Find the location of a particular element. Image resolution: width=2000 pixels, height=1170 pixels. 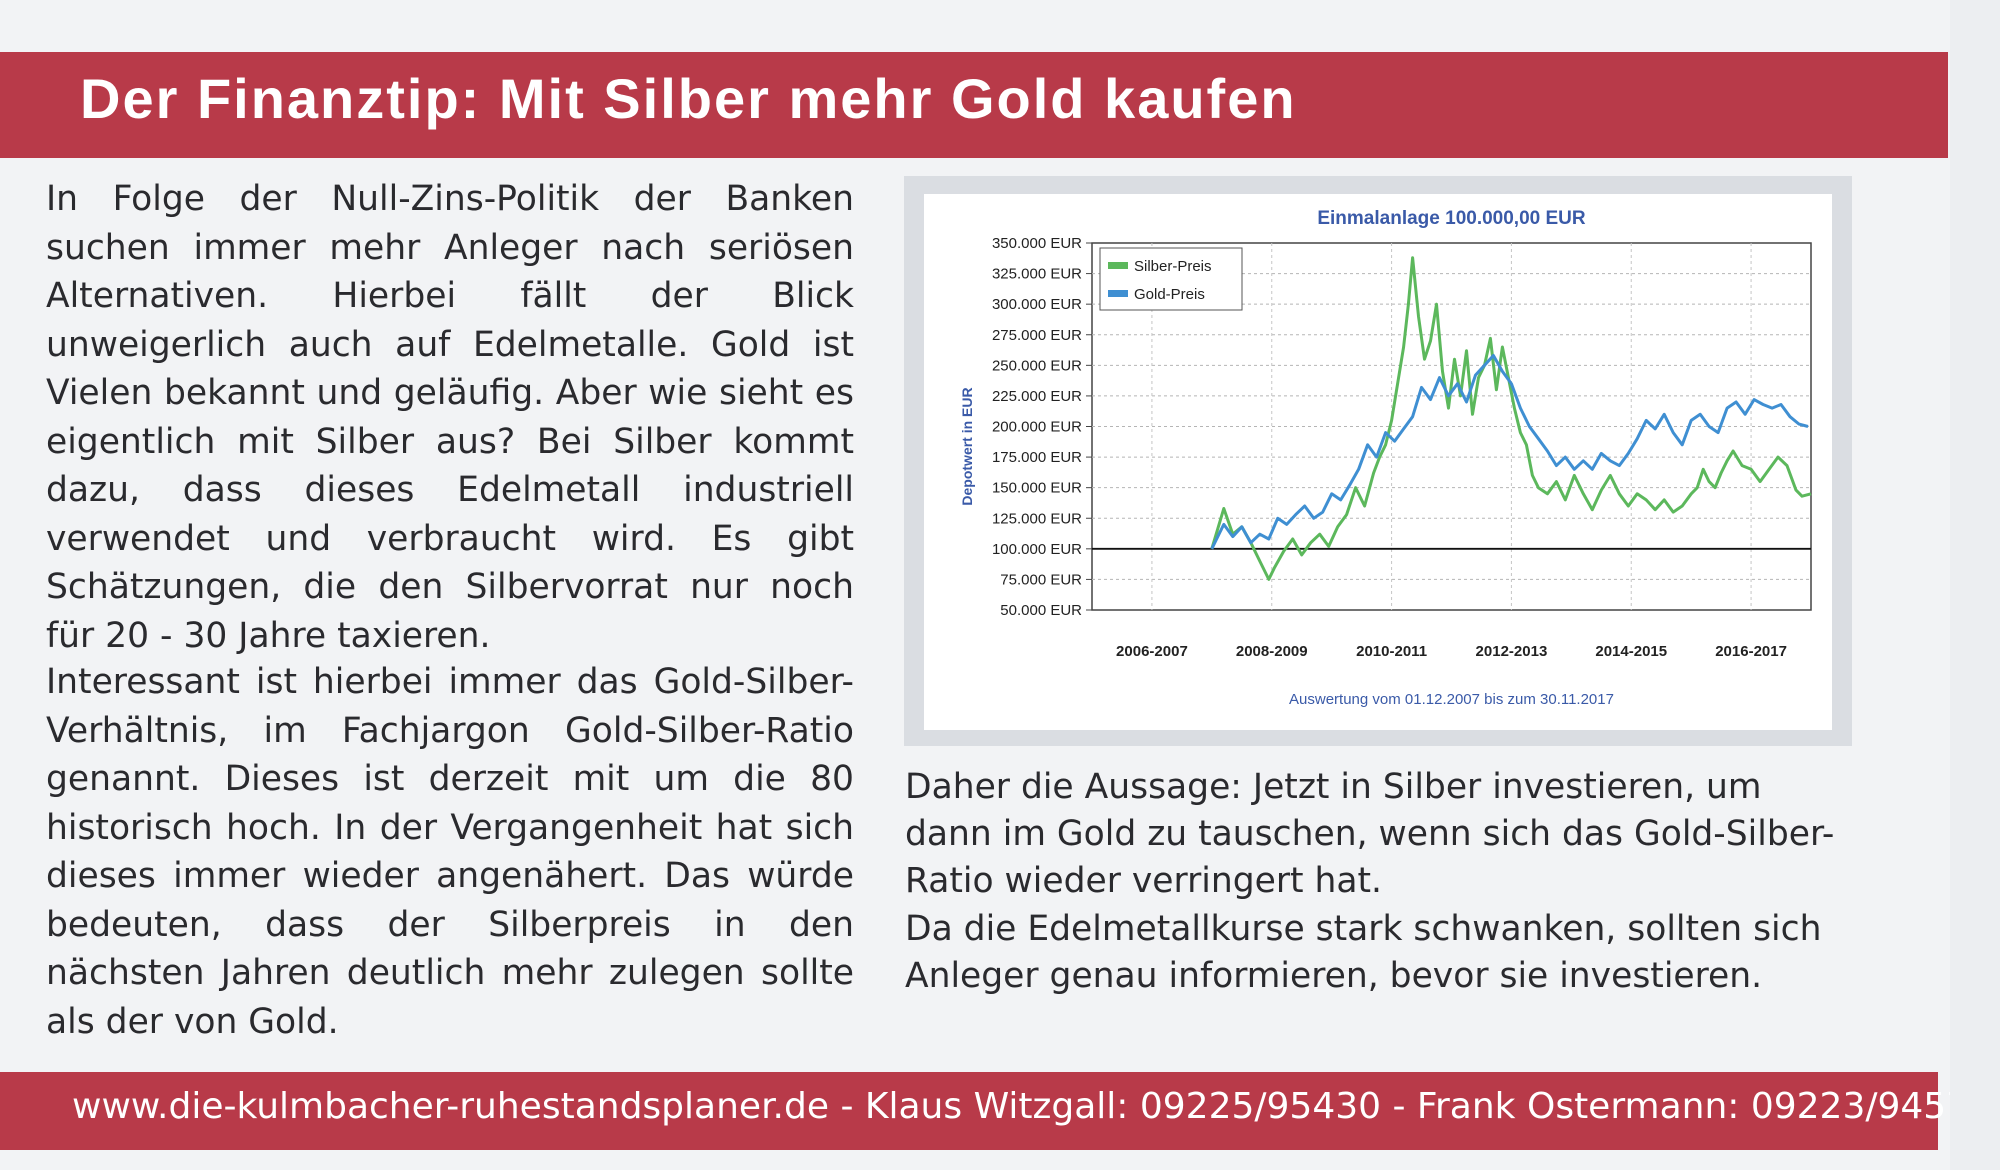

y-tick-label: 125.000 EUR is located at coordinates (1037, 518).